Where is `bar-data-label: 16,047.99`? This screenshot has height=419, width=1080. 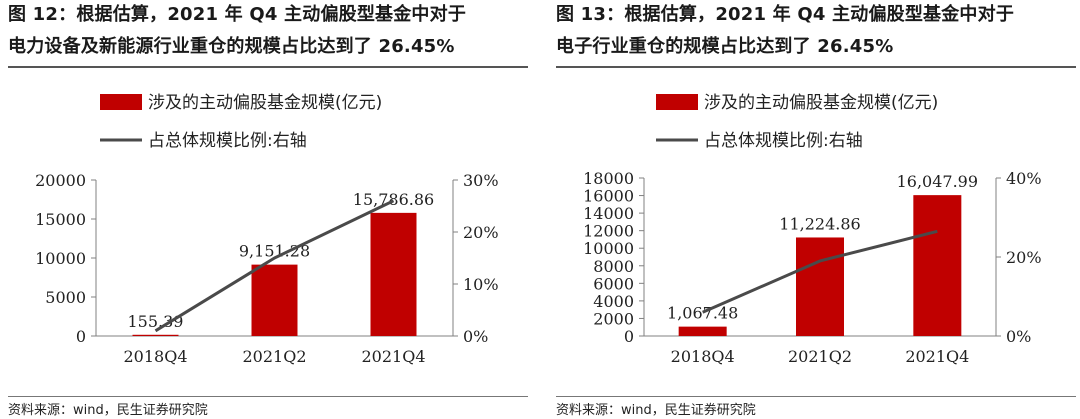
bar-data-label: 16,047.99 is located at coordinates (937, 181).